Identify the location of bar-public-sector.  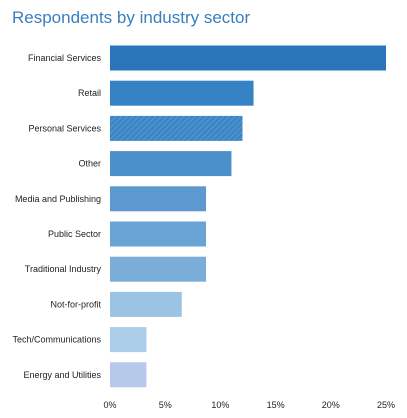
(158, 234).